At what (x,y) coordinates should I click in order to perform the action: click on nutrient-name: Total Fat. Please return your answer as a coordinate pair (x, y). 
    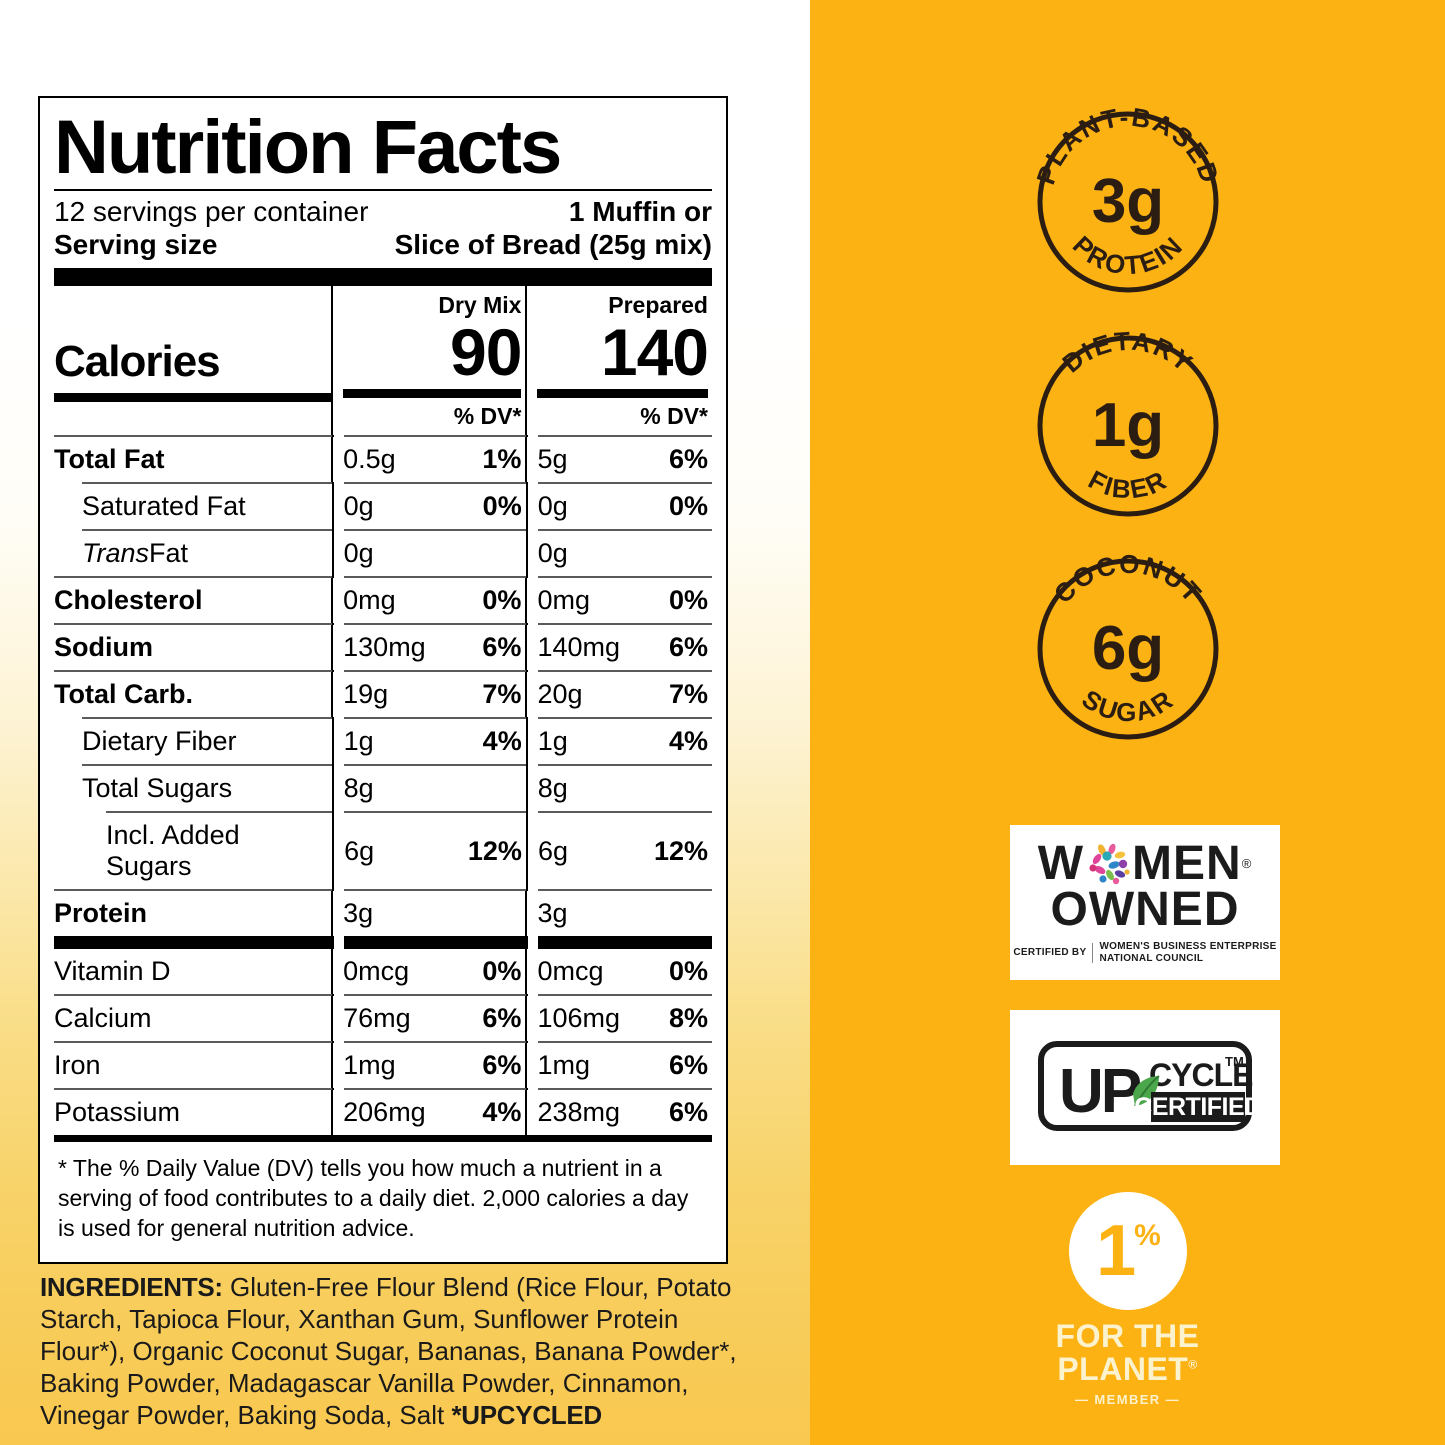
    Looking at the image, I should click on (109, 459).